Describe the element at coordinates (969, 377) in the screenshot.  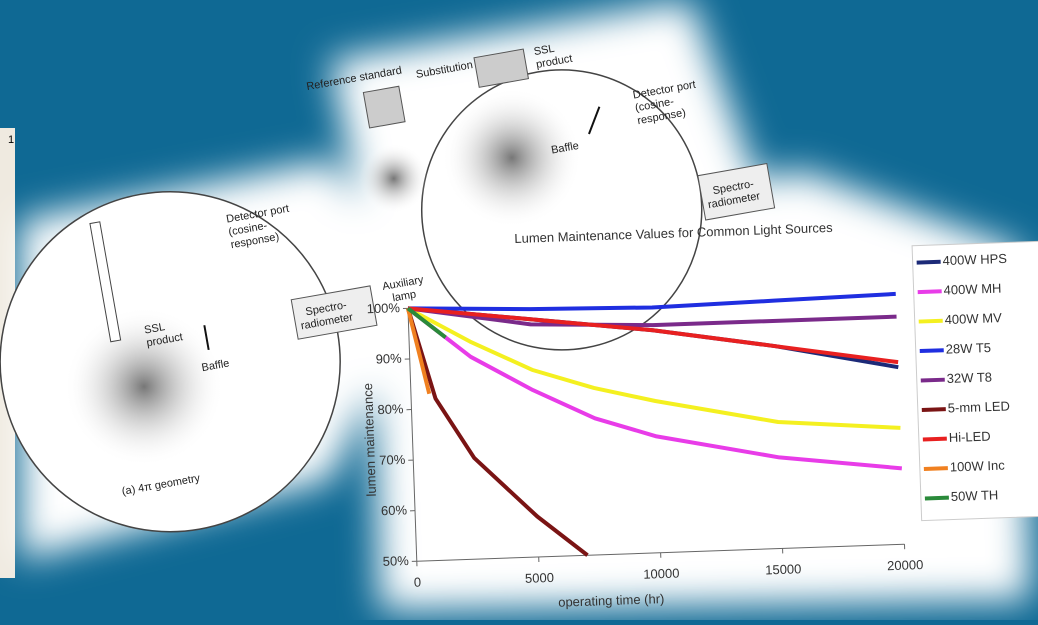
I see `legend-label: 32W T8` at that location.